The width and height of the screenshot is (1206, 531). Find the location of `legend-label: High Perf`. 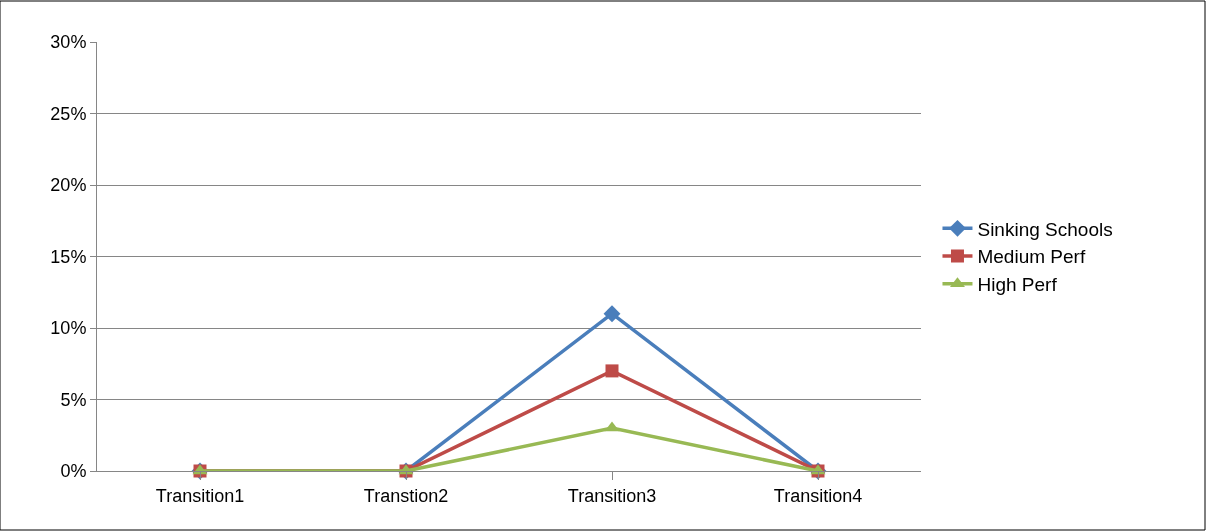

legend-label: High Perf is located at coordinates (1017, 285).